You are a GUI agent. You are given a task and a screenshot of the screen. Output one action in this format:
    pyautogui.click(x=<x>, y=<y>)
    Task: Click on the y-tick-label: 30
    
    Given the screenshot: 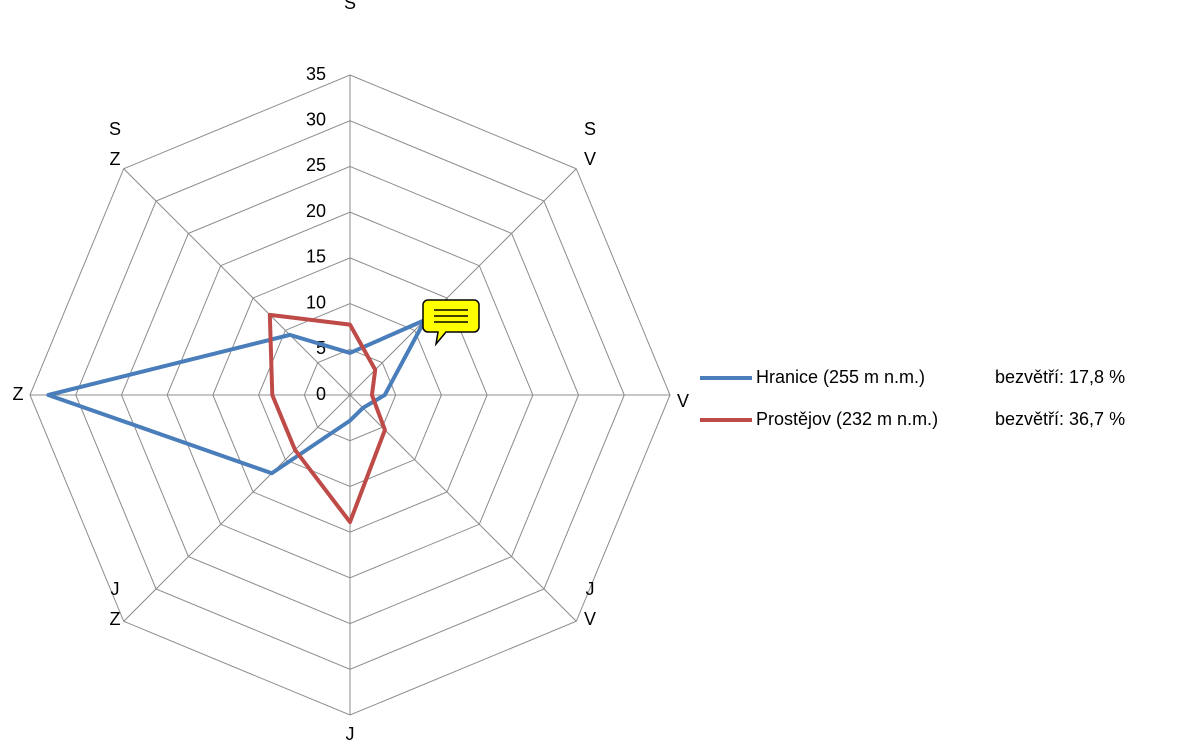 What is the action you would take?
    pyautogui.click(x=316, y=119)
    